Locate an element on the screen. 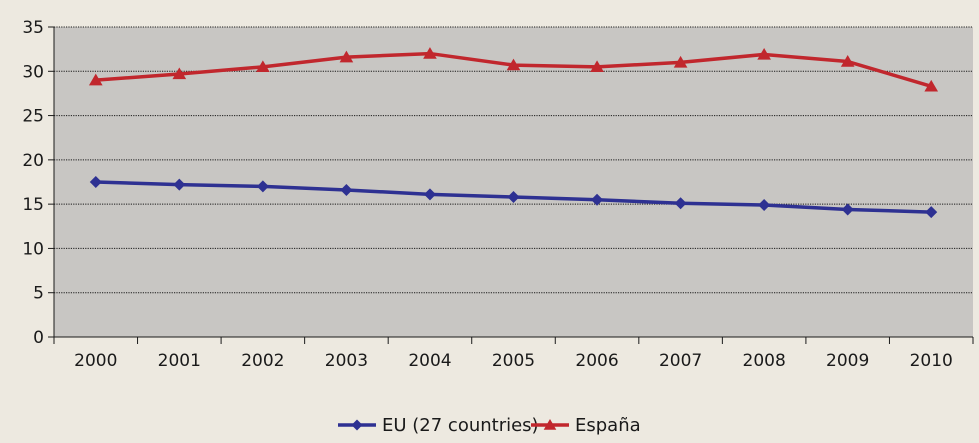  legend-item: EU (27 countries) is located at coordinates (438, 425).